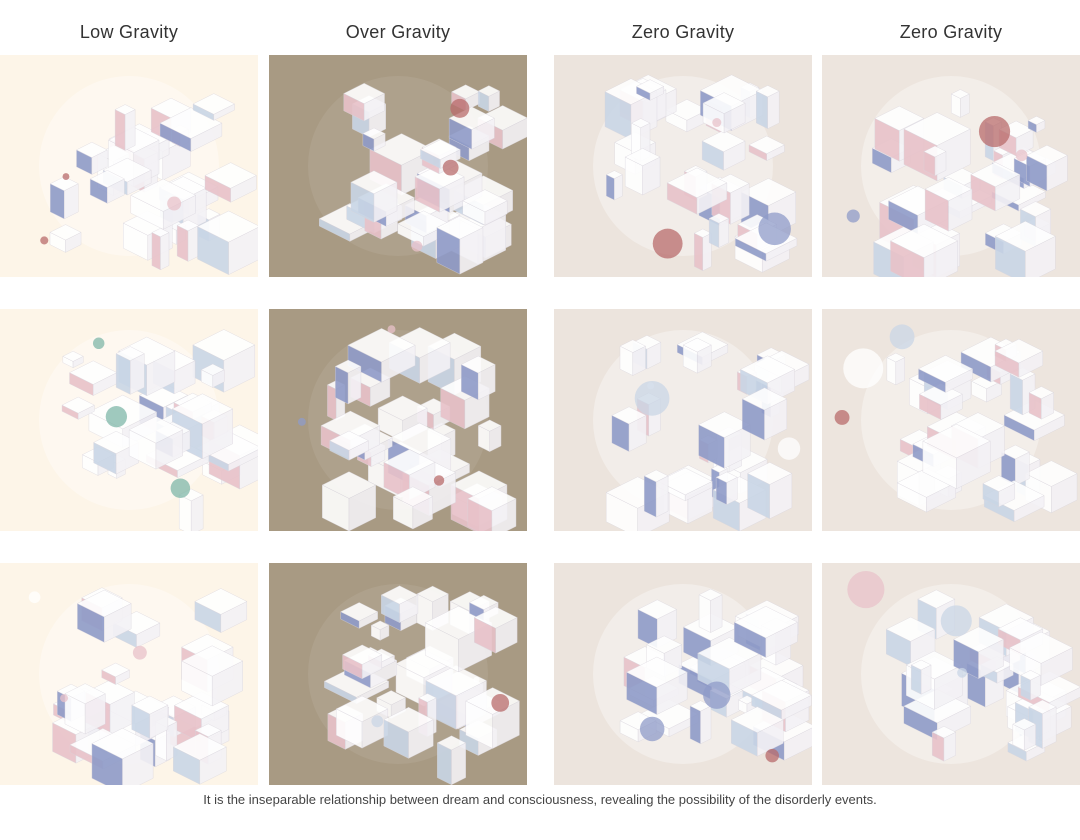  What do you see at coordinates (683, 32) in the screenshot?
I see `column-title-zero-gravity: Zero Gravity` at bounding box center [683, 32].